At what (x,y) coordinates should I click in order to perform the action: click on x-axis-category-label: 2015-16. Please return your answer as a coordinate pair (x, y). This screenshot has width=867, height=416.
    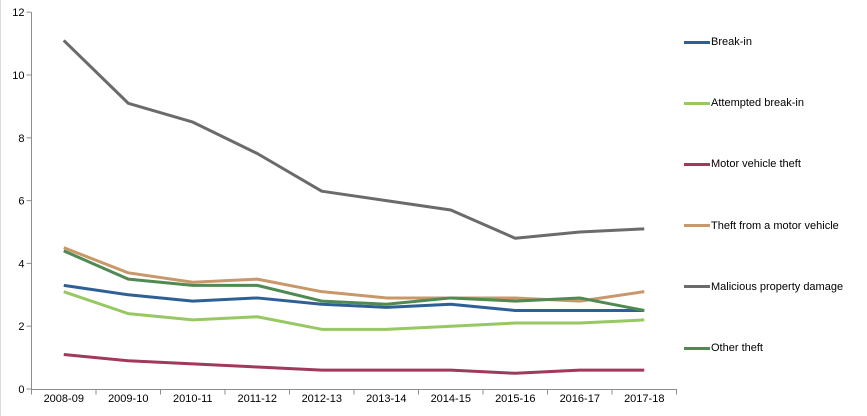
    Looking at the image, I should click on (515, 399).